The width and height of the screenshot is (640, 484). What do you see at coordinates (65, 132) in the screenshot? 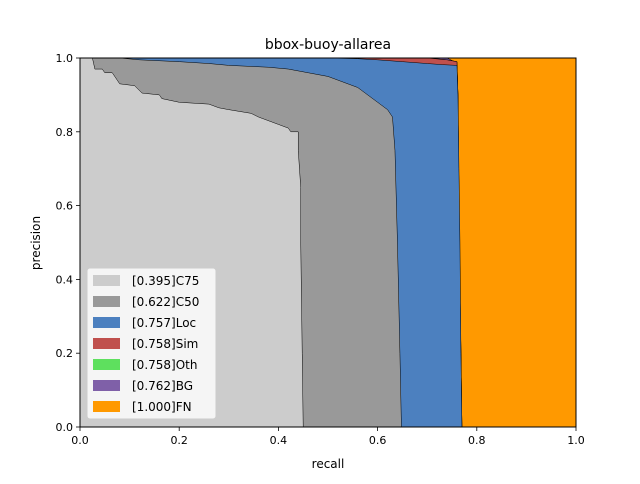
I see `y-tick-label: 0.8` at bounding box center [65, 132].